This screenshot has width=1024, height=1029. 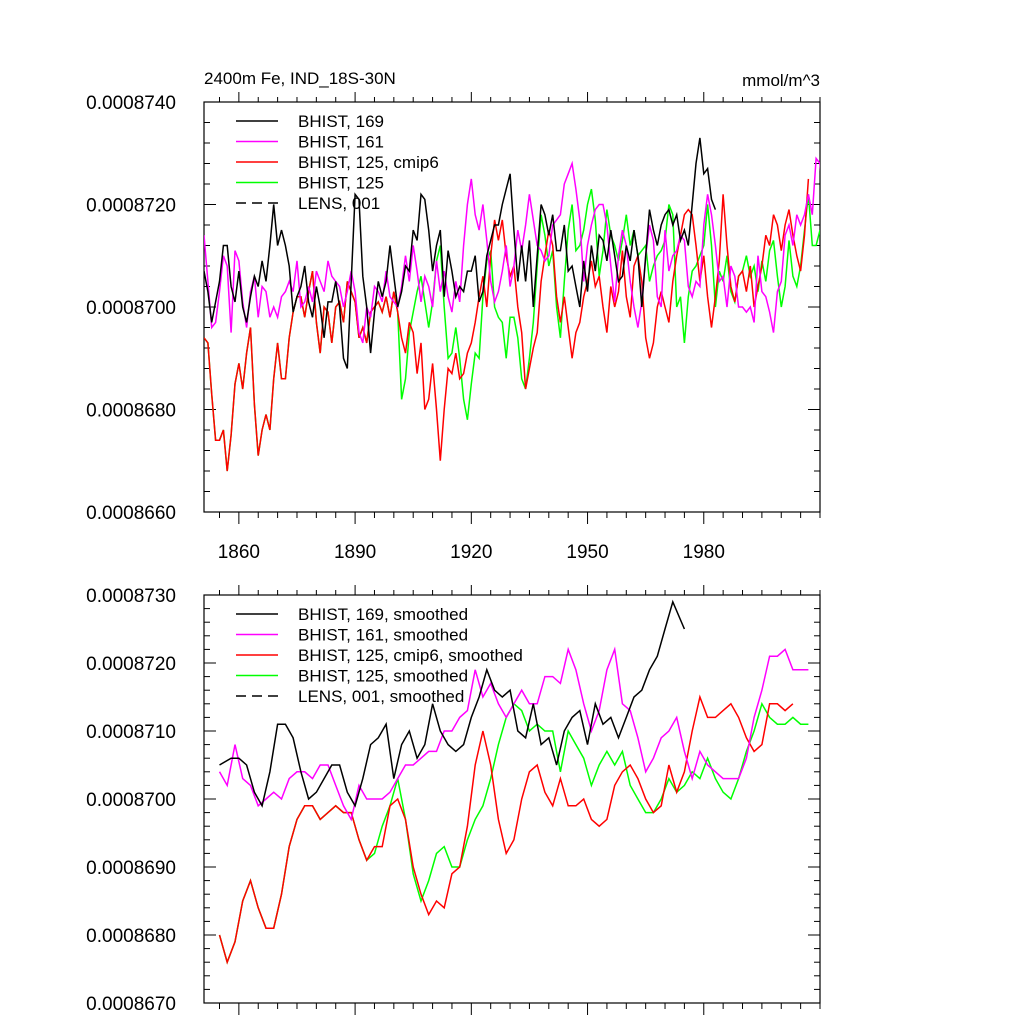 I want to click on legend-label: BHIST, 125, cmip6, so click(x=368, y=162).